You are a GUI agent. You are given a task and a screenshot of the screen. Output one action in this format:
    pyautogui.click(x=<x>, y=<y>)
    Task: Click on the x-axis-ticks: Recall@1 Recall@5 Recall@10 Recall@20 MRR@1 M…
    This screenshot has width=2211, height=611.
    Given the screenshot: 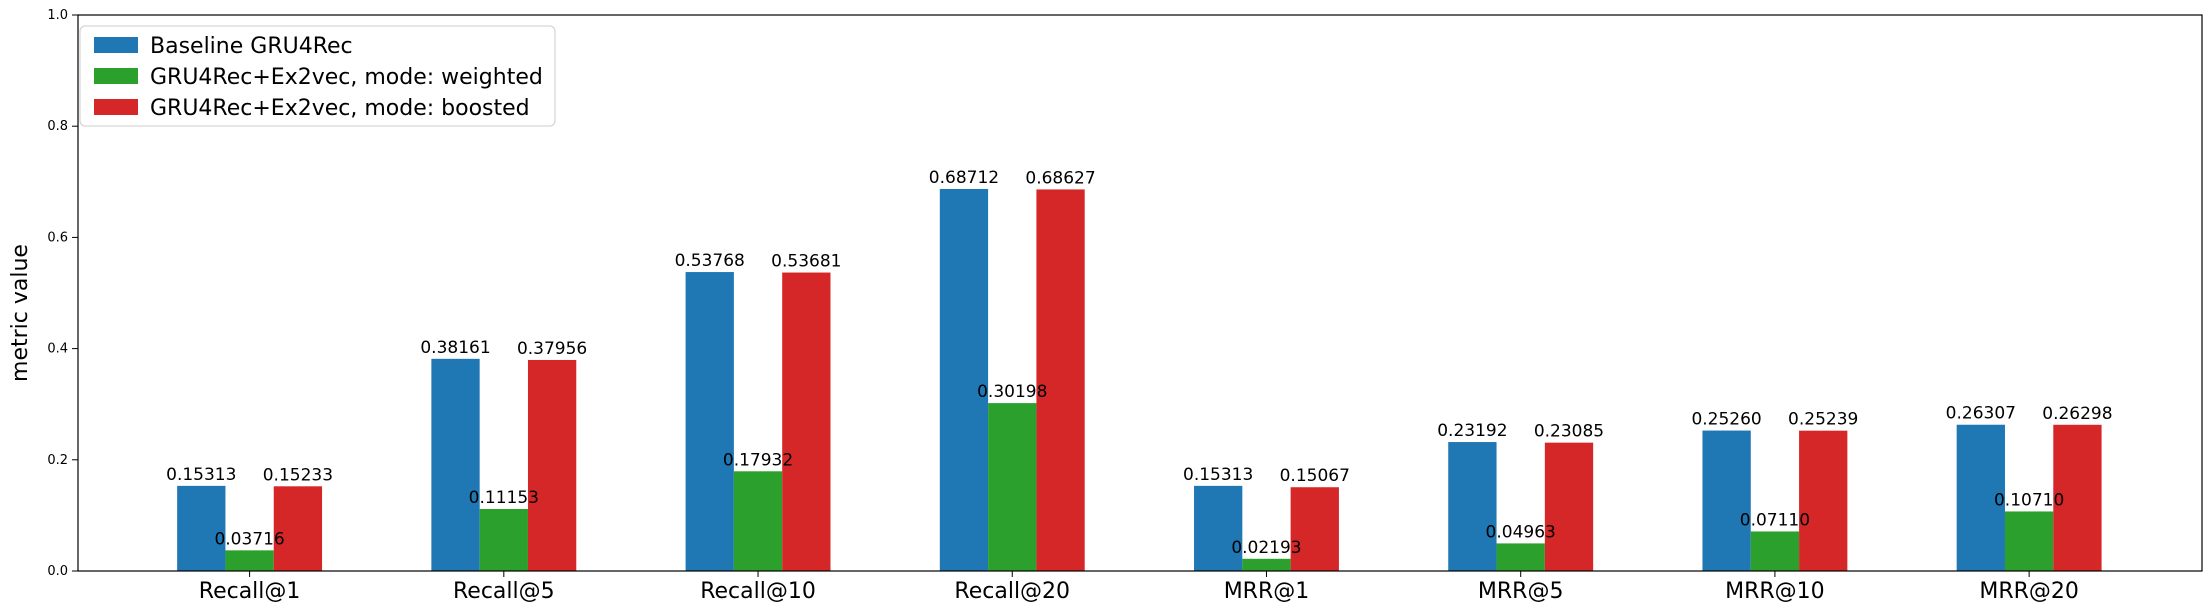 What is the action you would take?
    pyautogui.click(x=1139, y=587)
    